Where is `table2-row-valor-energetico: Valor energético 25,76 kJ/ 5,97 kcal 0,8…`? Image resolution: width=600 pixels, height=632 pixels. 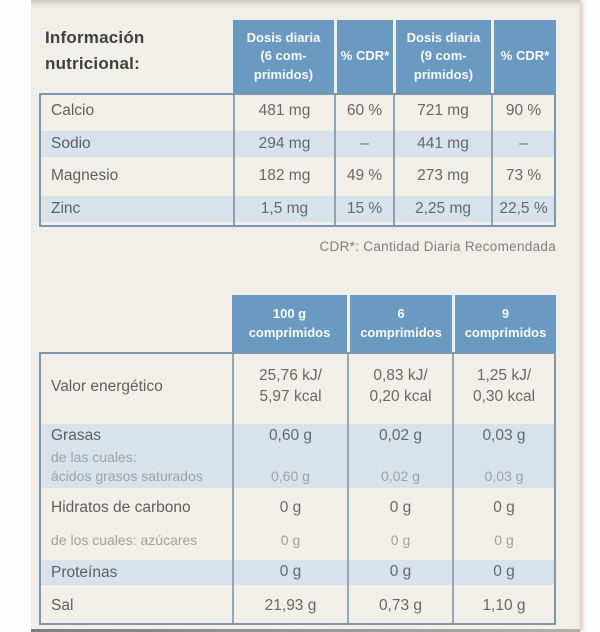
table2-row-valor-energetico: Valor energético 25,76 kJ/ 5,97 kcal 0,8… is located at coordinates (297, 387).